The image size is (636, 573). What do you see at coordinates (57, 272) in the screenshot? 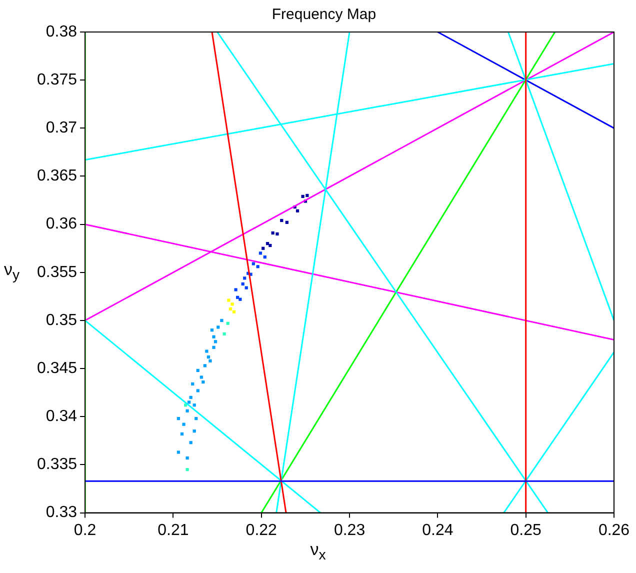
I see `y-tick-label: 0.355` at bounding box center [57, 272].